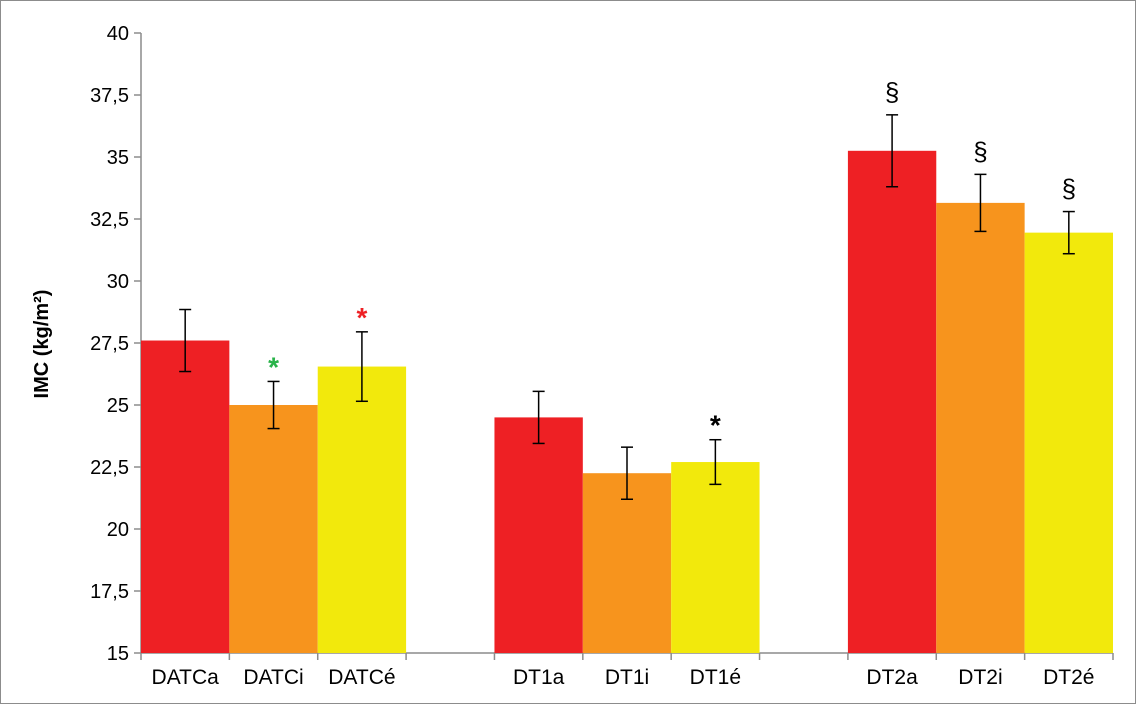 The width and height of the screenshot is (1136, 705). Describe the element at coordinates (109, 96) in the screenshot. I see `y-tick-label: 37,5` at that location.